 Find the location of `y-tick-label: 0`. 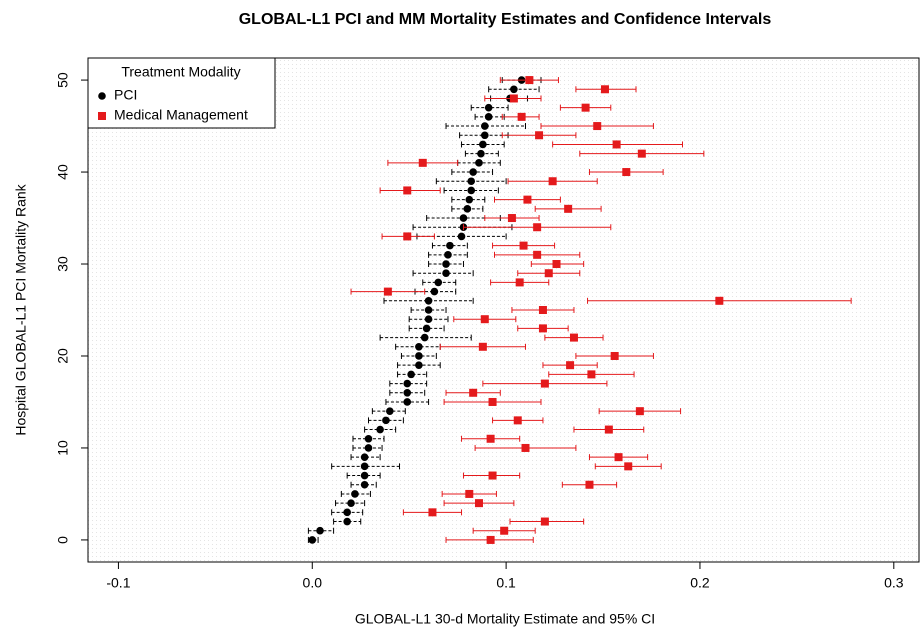

y-tick-label: 0 is located at coordinates (63, 540).